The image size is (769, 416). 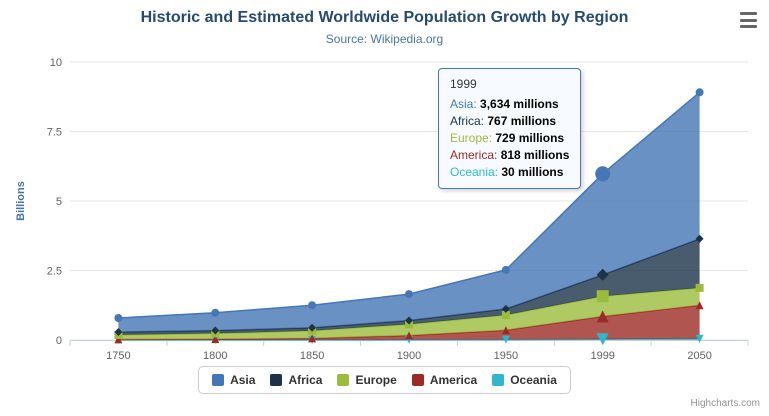 What do you see at coordinates (602, 296) in the screenshot?
I see `europe-point-marker-hover` at bounding box center [602, 296].